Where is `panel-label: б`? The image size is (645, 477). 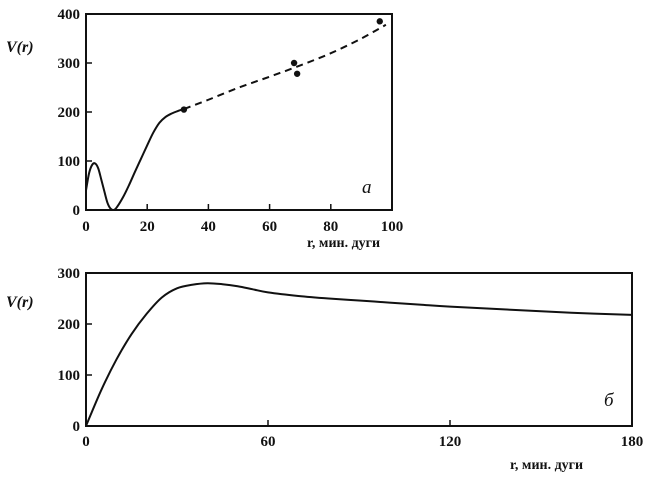
panel-label: б is located at coordinates (609, 400).